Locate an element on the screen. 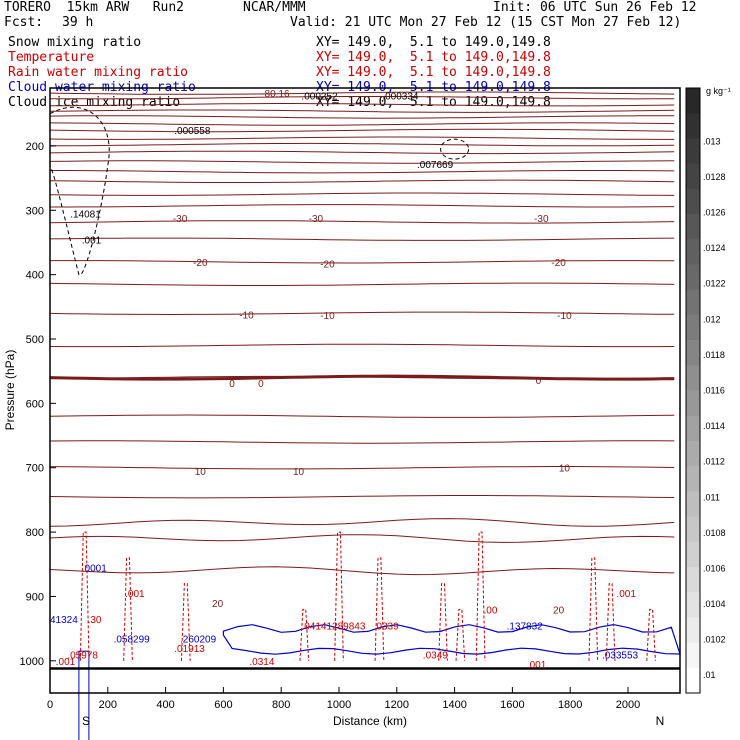  x-tick-label: 1400 is located at coordinates (454, 705).